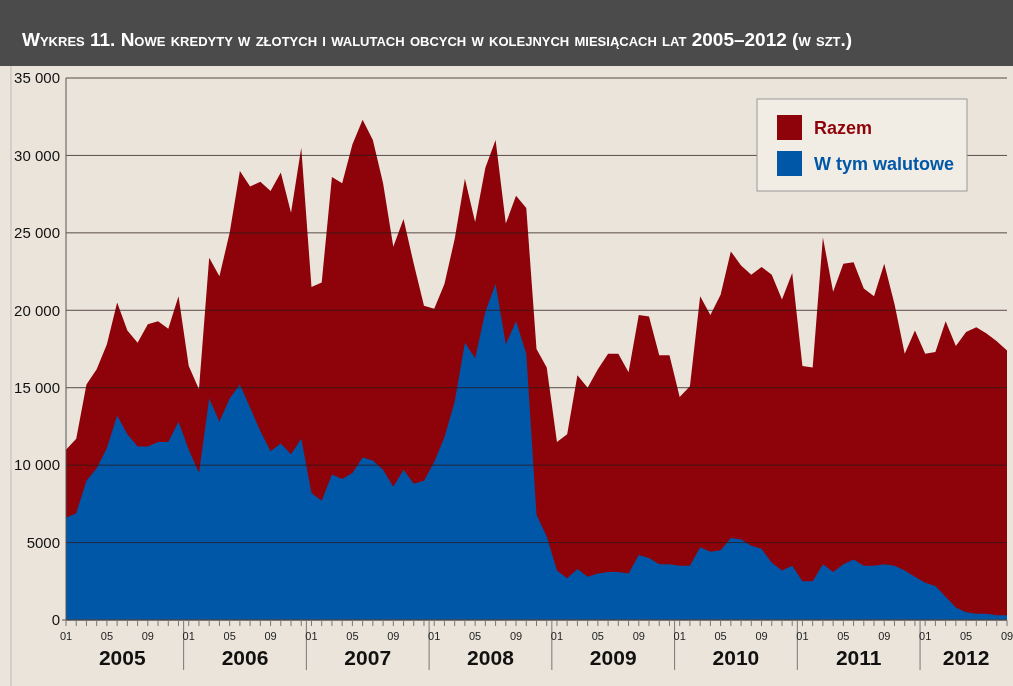 The image size is (1013, 686). Describe the element at coordinates (37, 310) in the screenshot. I see `y-tick-label: 20 000` at that location.